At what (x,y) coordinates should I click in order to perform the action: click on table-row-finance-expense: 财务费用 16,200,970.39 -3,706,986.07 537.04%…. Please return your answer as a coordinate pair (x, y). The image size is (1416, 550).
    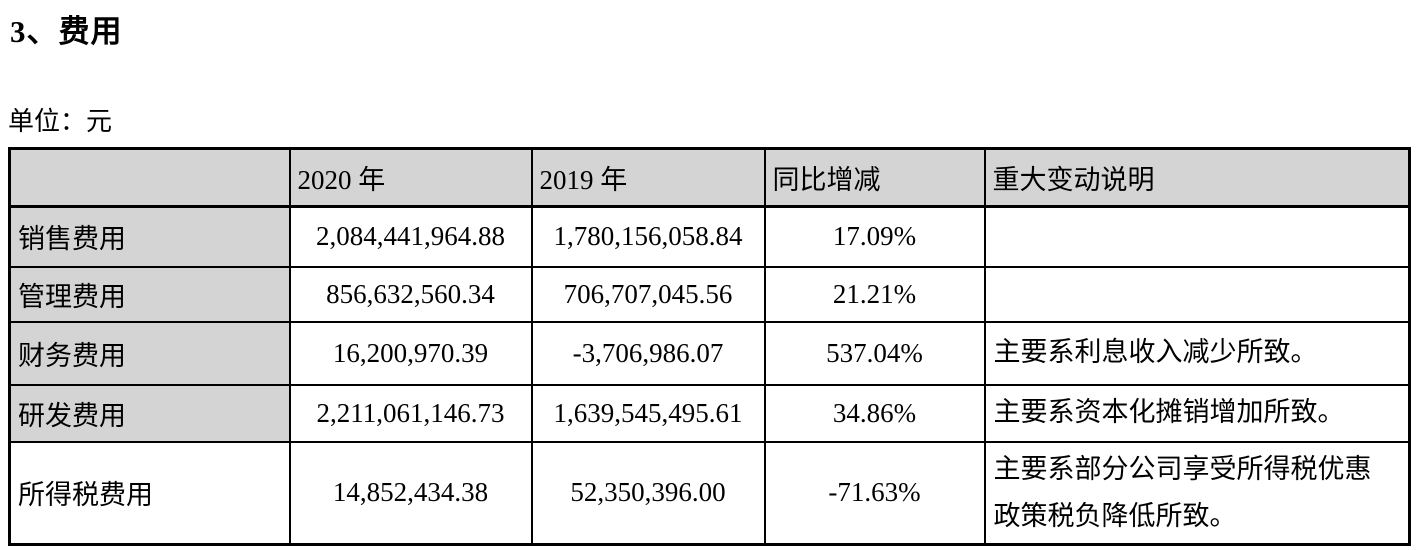
    Looking at the image, I should click on (709, 353).